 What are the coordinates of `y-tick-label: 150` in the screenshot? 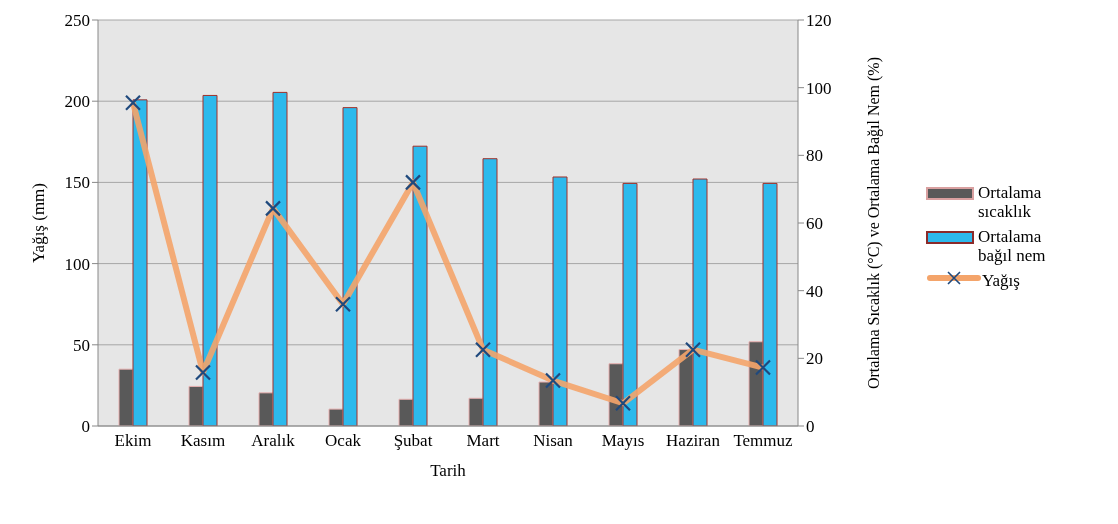 It's located at (77, 183).